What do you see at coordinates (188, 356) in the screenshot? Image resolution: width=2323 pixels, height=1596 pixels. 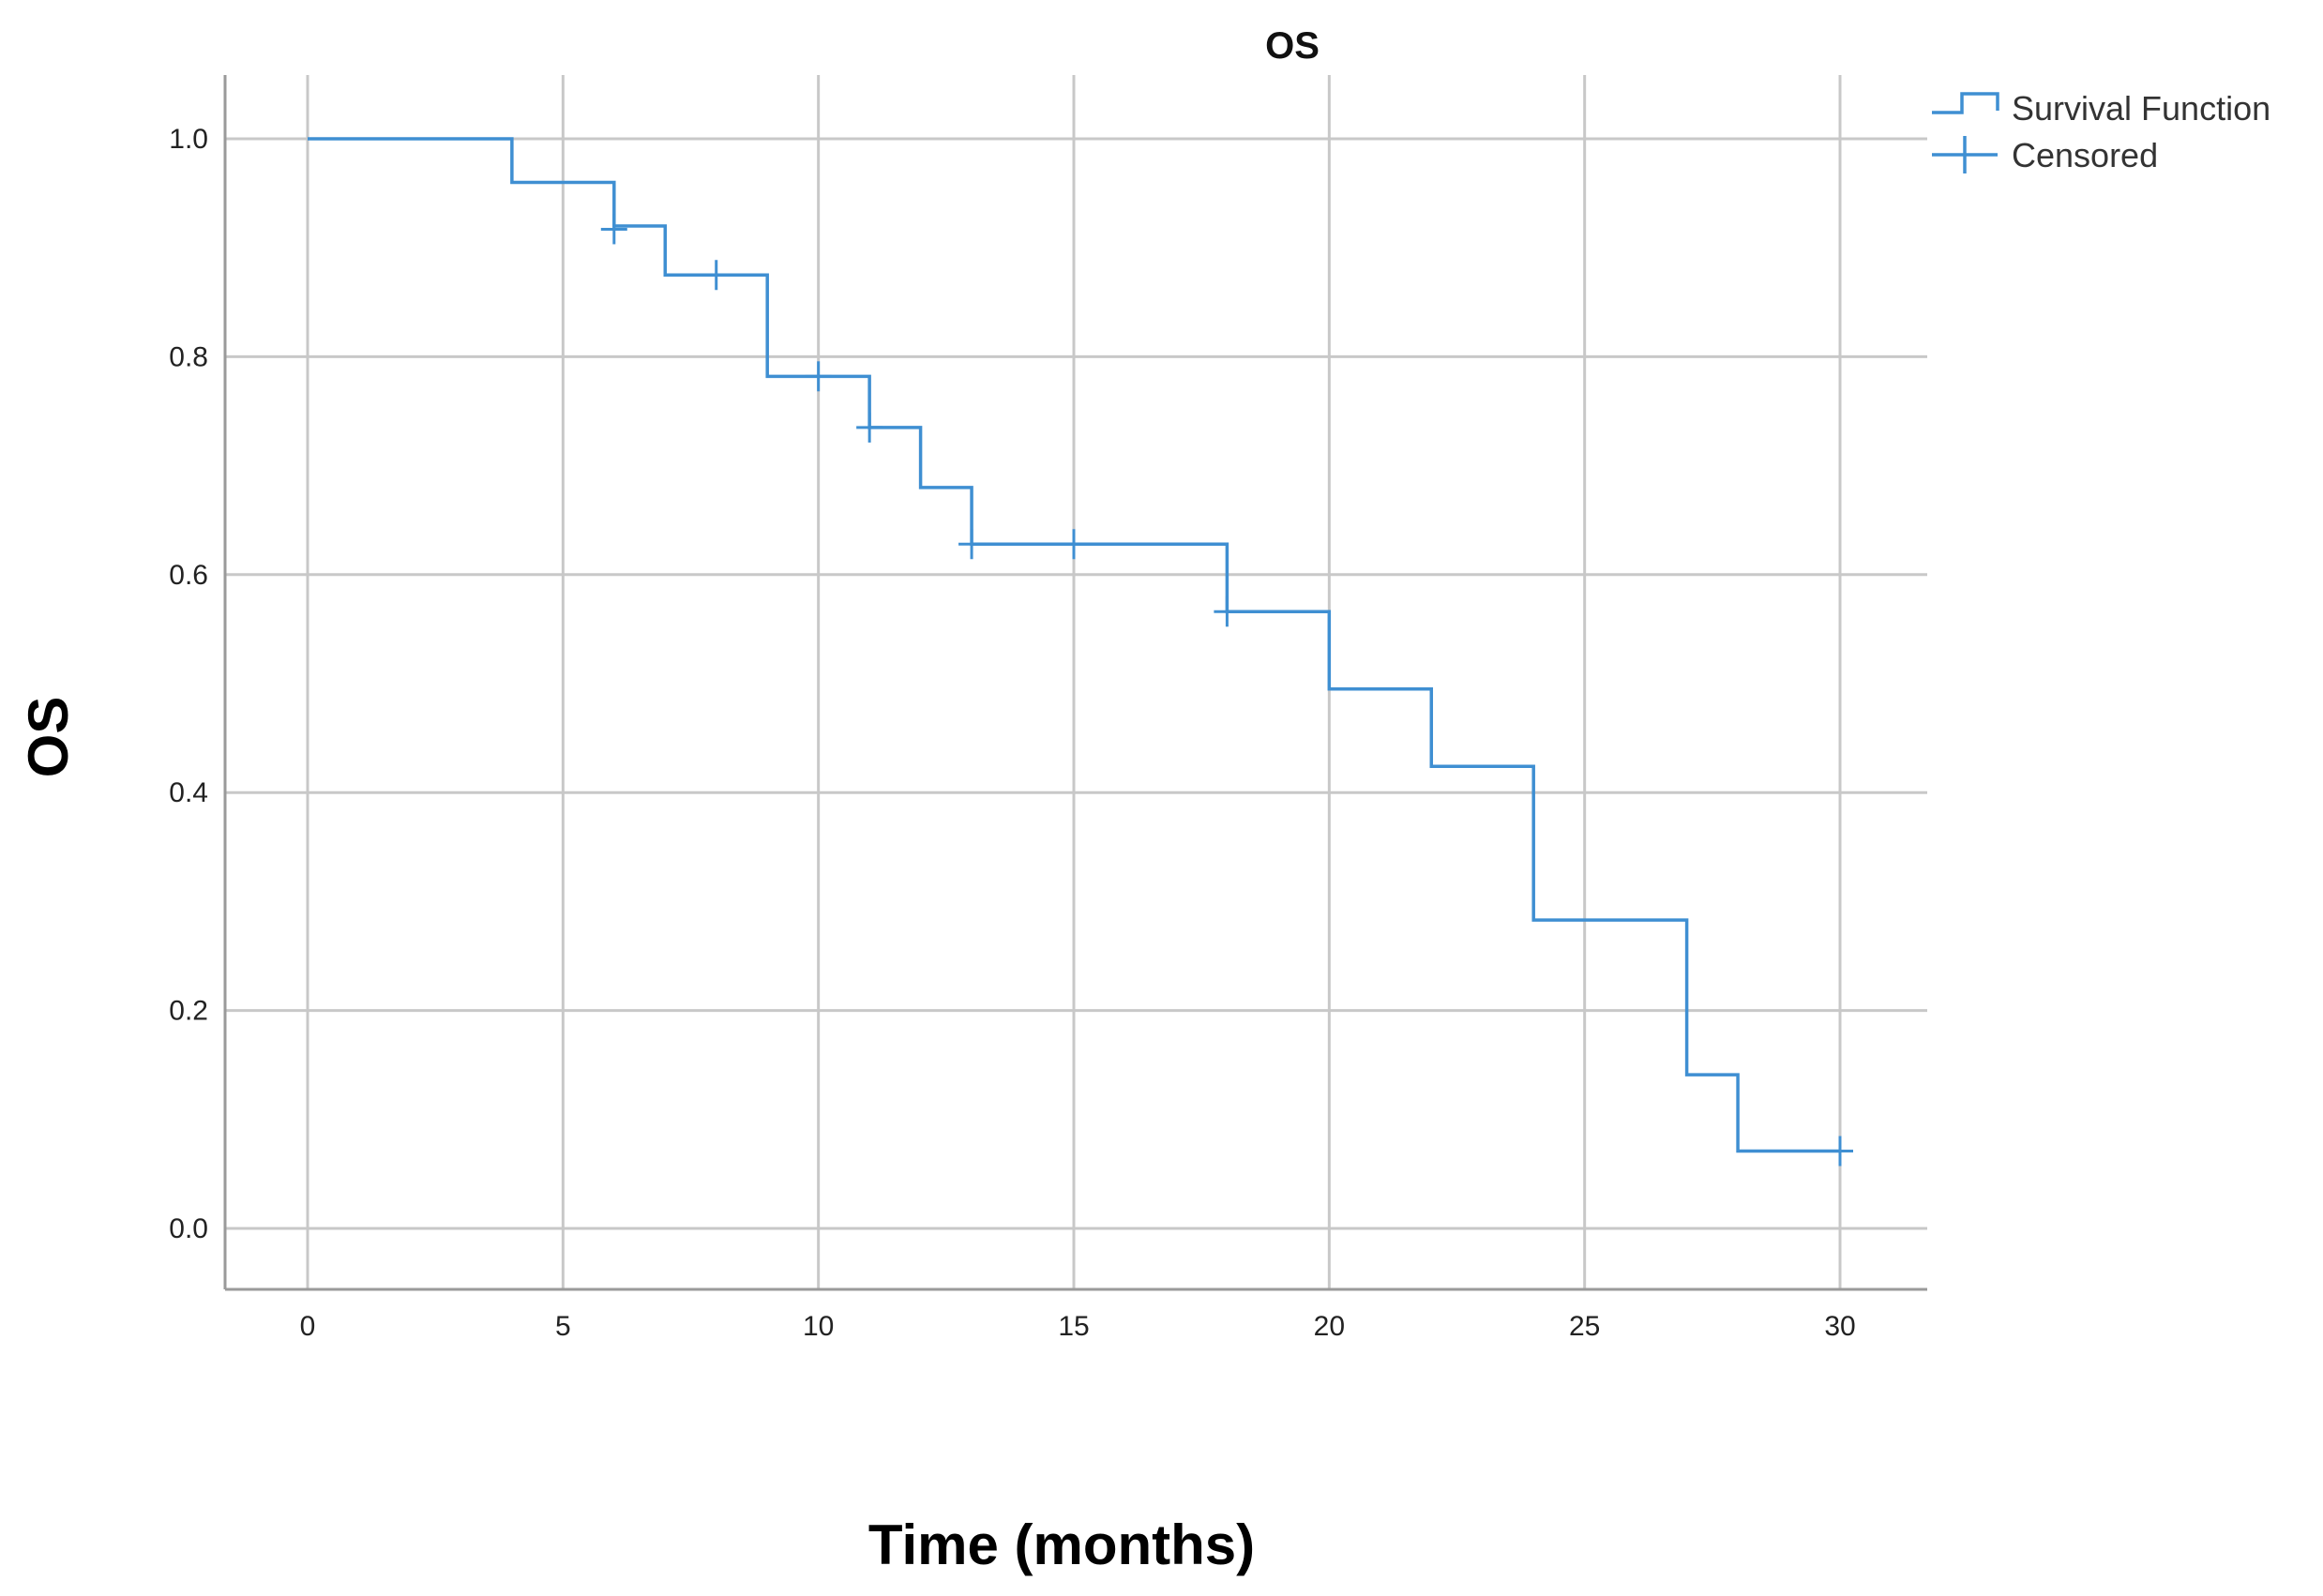 I see `y-tick-label: 0.8` at bounding box center [188, 356].